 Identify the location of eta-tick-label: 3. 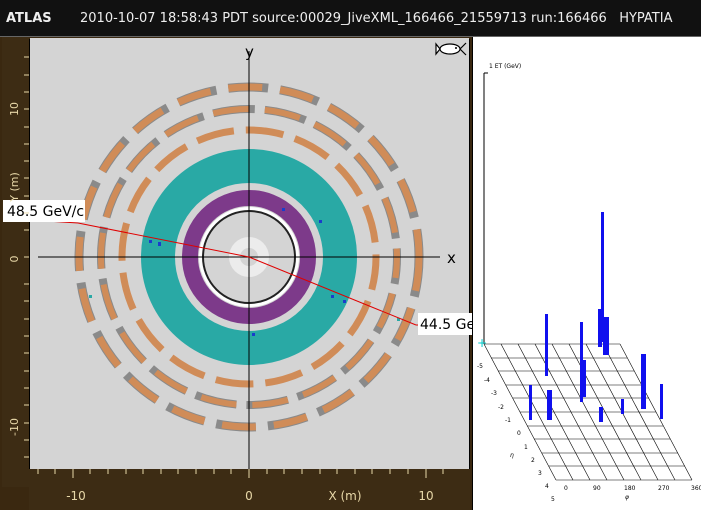
(540, 473).